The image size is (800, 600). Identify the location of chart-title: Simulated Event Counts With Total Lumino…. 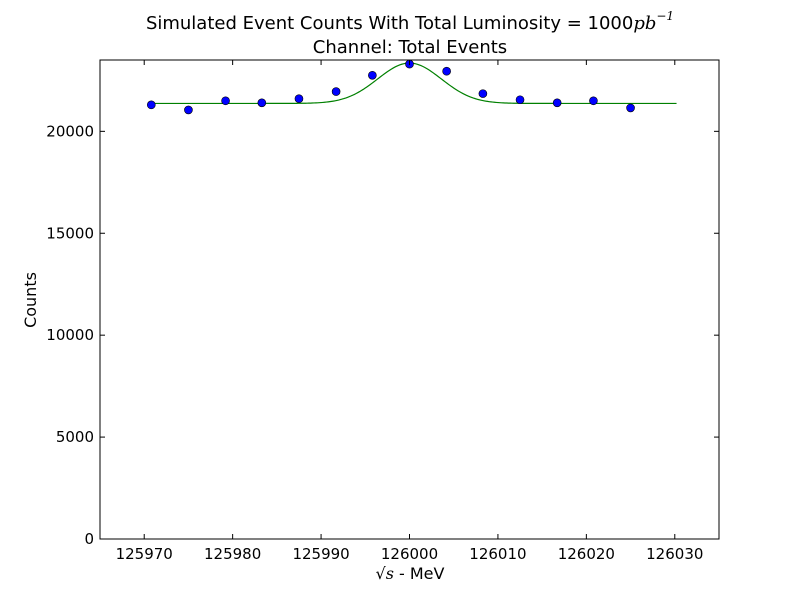
(410, 21).